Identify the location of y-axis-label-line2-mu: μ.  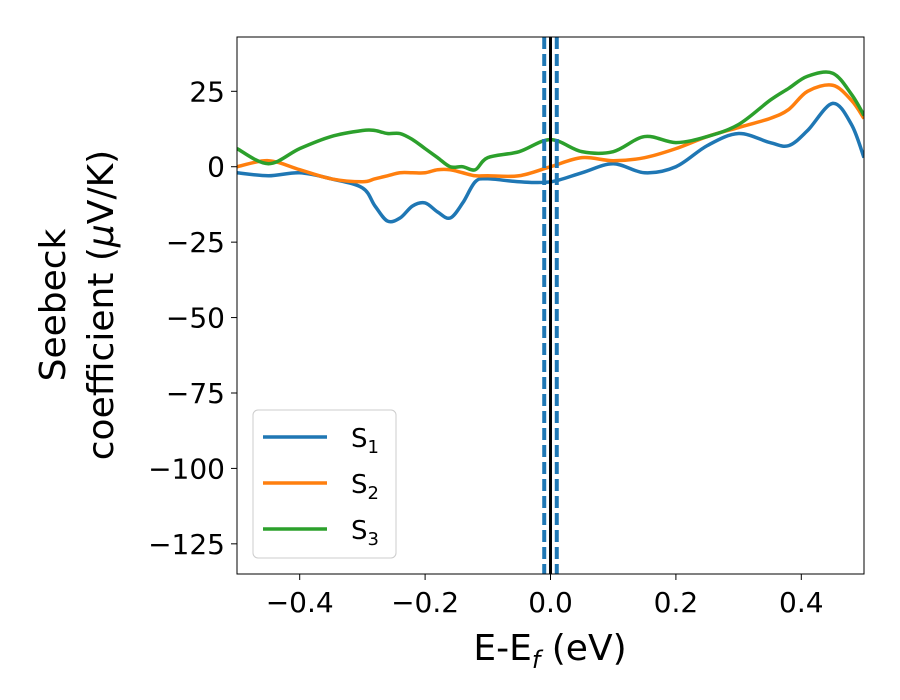
(101, 236).